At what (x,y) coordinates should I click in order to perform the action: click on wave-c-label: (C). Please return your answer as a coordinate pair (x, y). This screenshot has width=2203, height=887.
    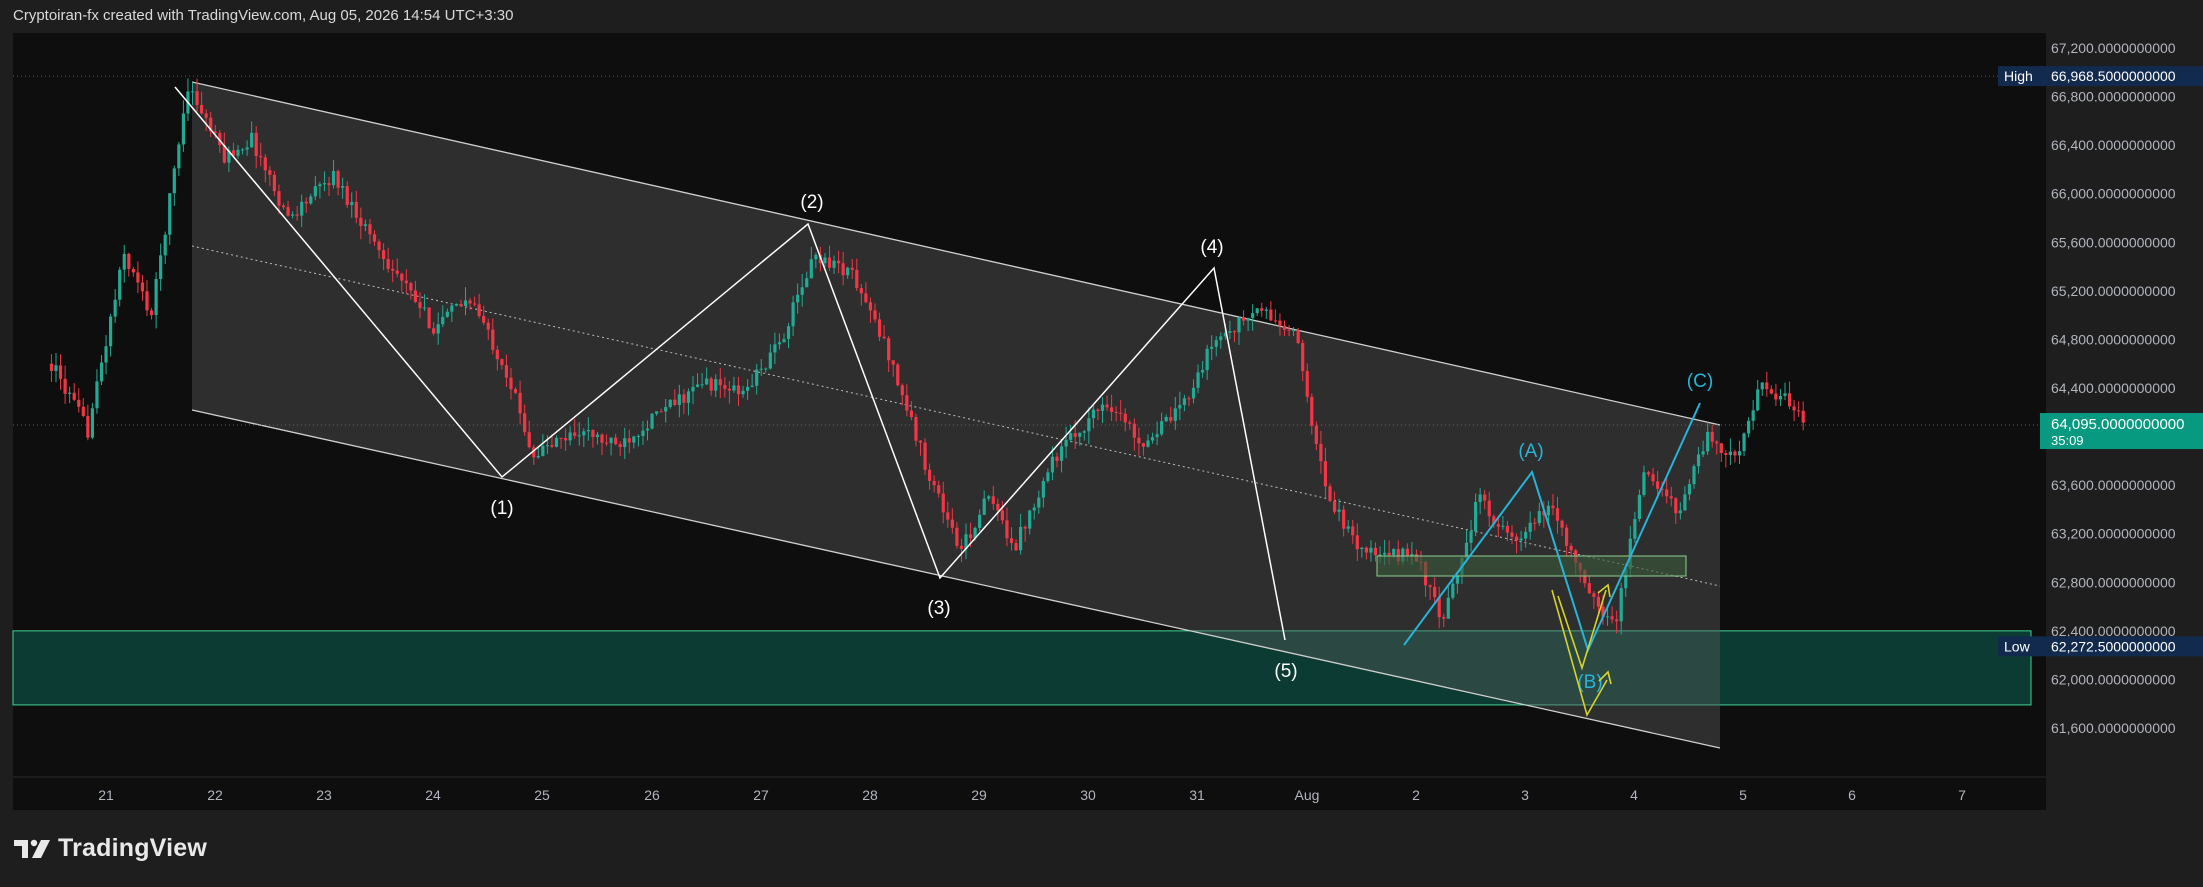
    Looking at the image, I should click on (1700, 381).